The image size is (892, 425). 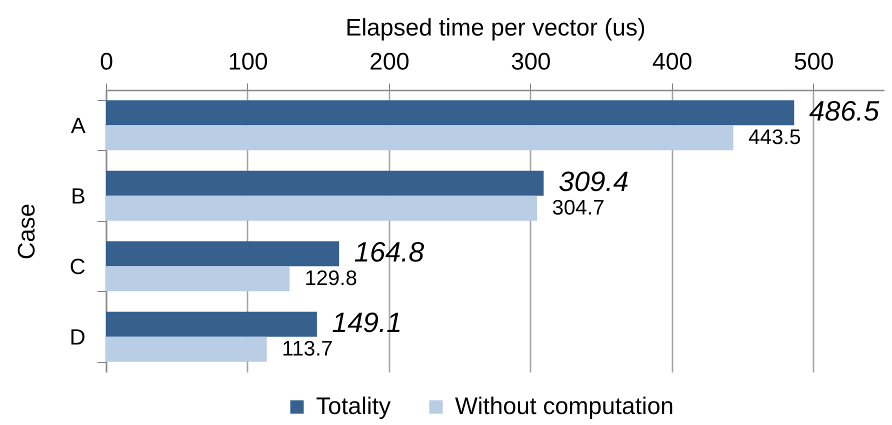 What do you see at coordinates (593, 182) in the screenshot?
I see `data-label: 309.4` at bounding box center [593, 182].